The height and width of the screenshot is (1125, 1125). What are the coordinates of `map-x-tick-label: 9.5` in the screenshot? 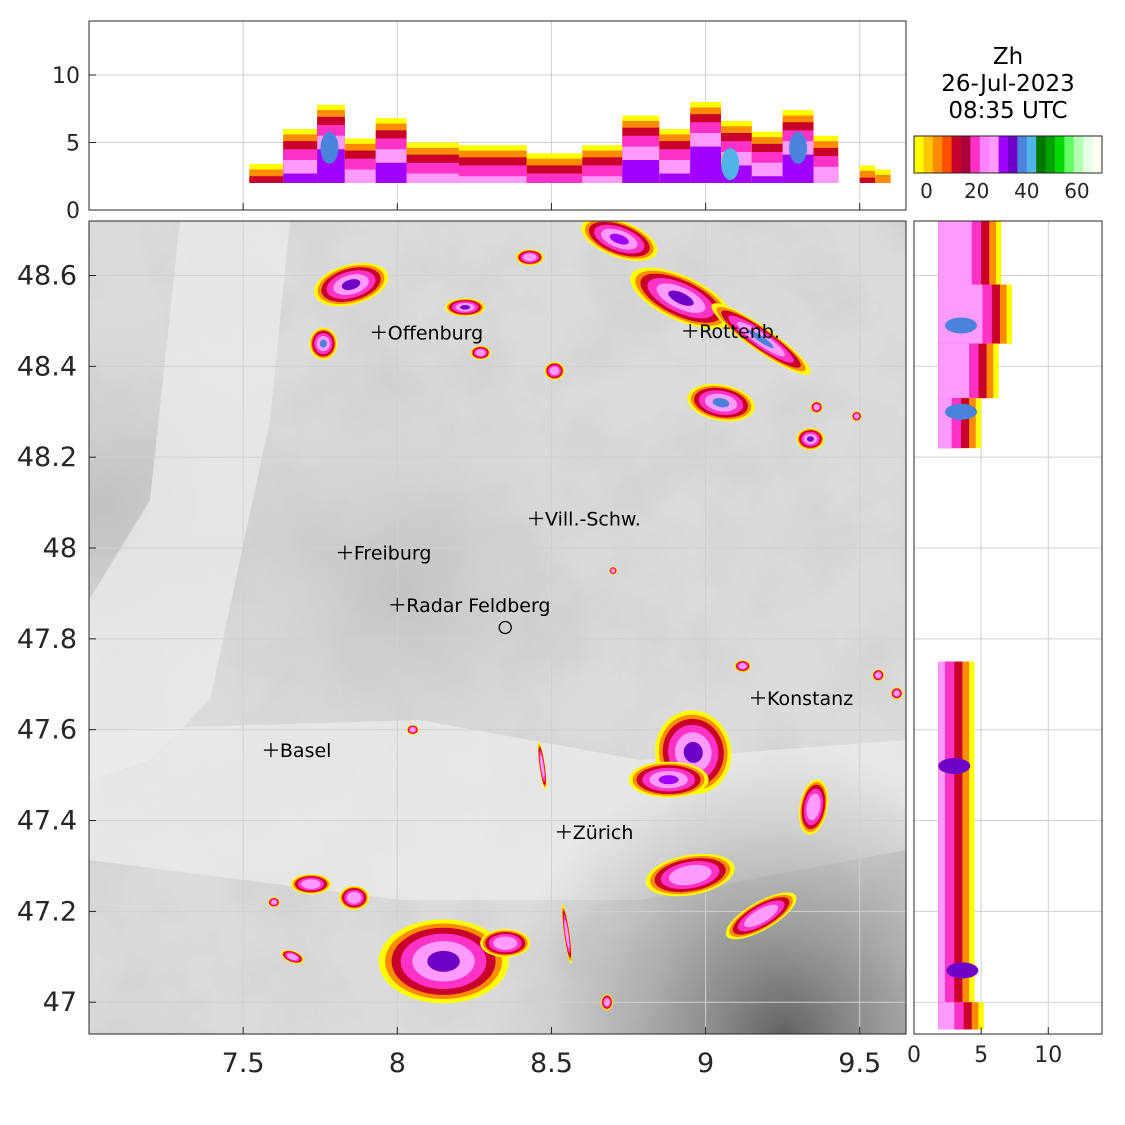 It's located at (859, 1063).